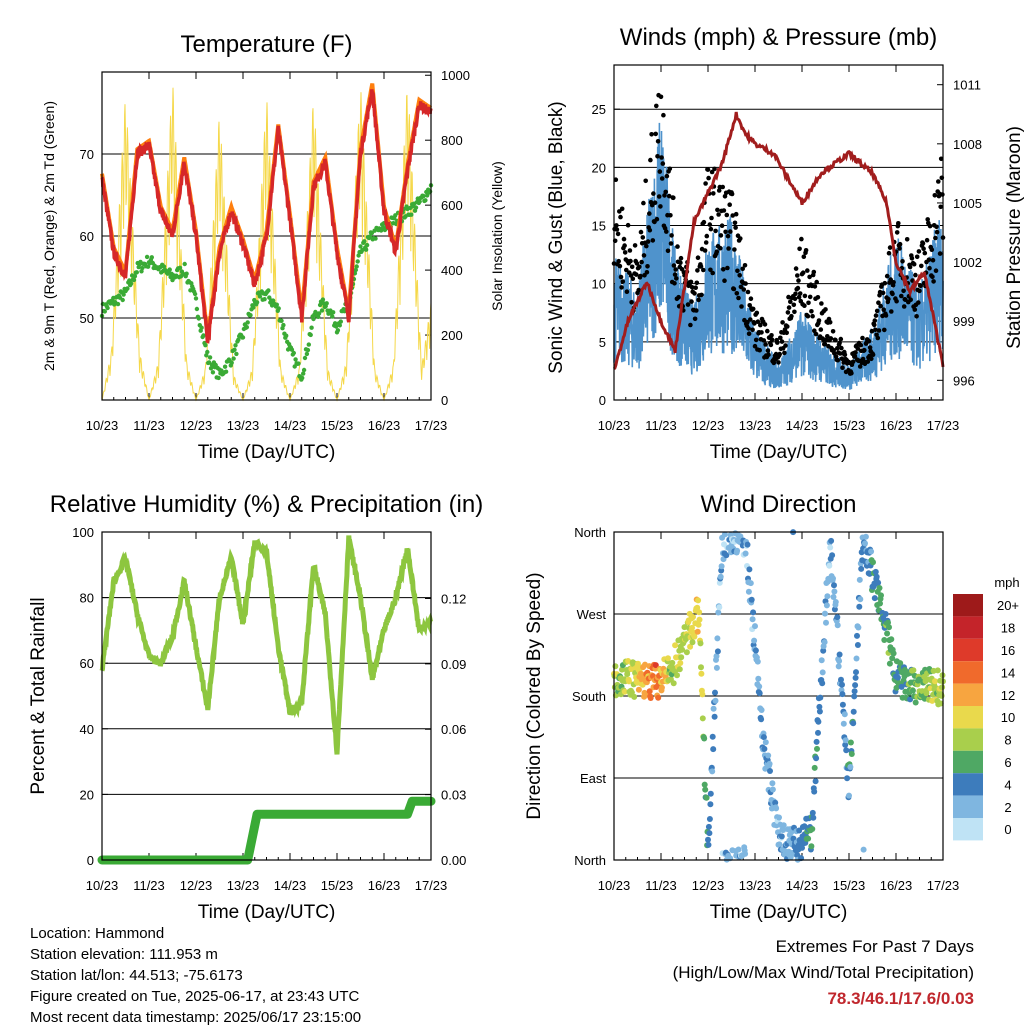  What do you see at coordinates (452, 335) in the screenshot?
I see `y-right-tick-label: 200` at bounding box center [452, 335].